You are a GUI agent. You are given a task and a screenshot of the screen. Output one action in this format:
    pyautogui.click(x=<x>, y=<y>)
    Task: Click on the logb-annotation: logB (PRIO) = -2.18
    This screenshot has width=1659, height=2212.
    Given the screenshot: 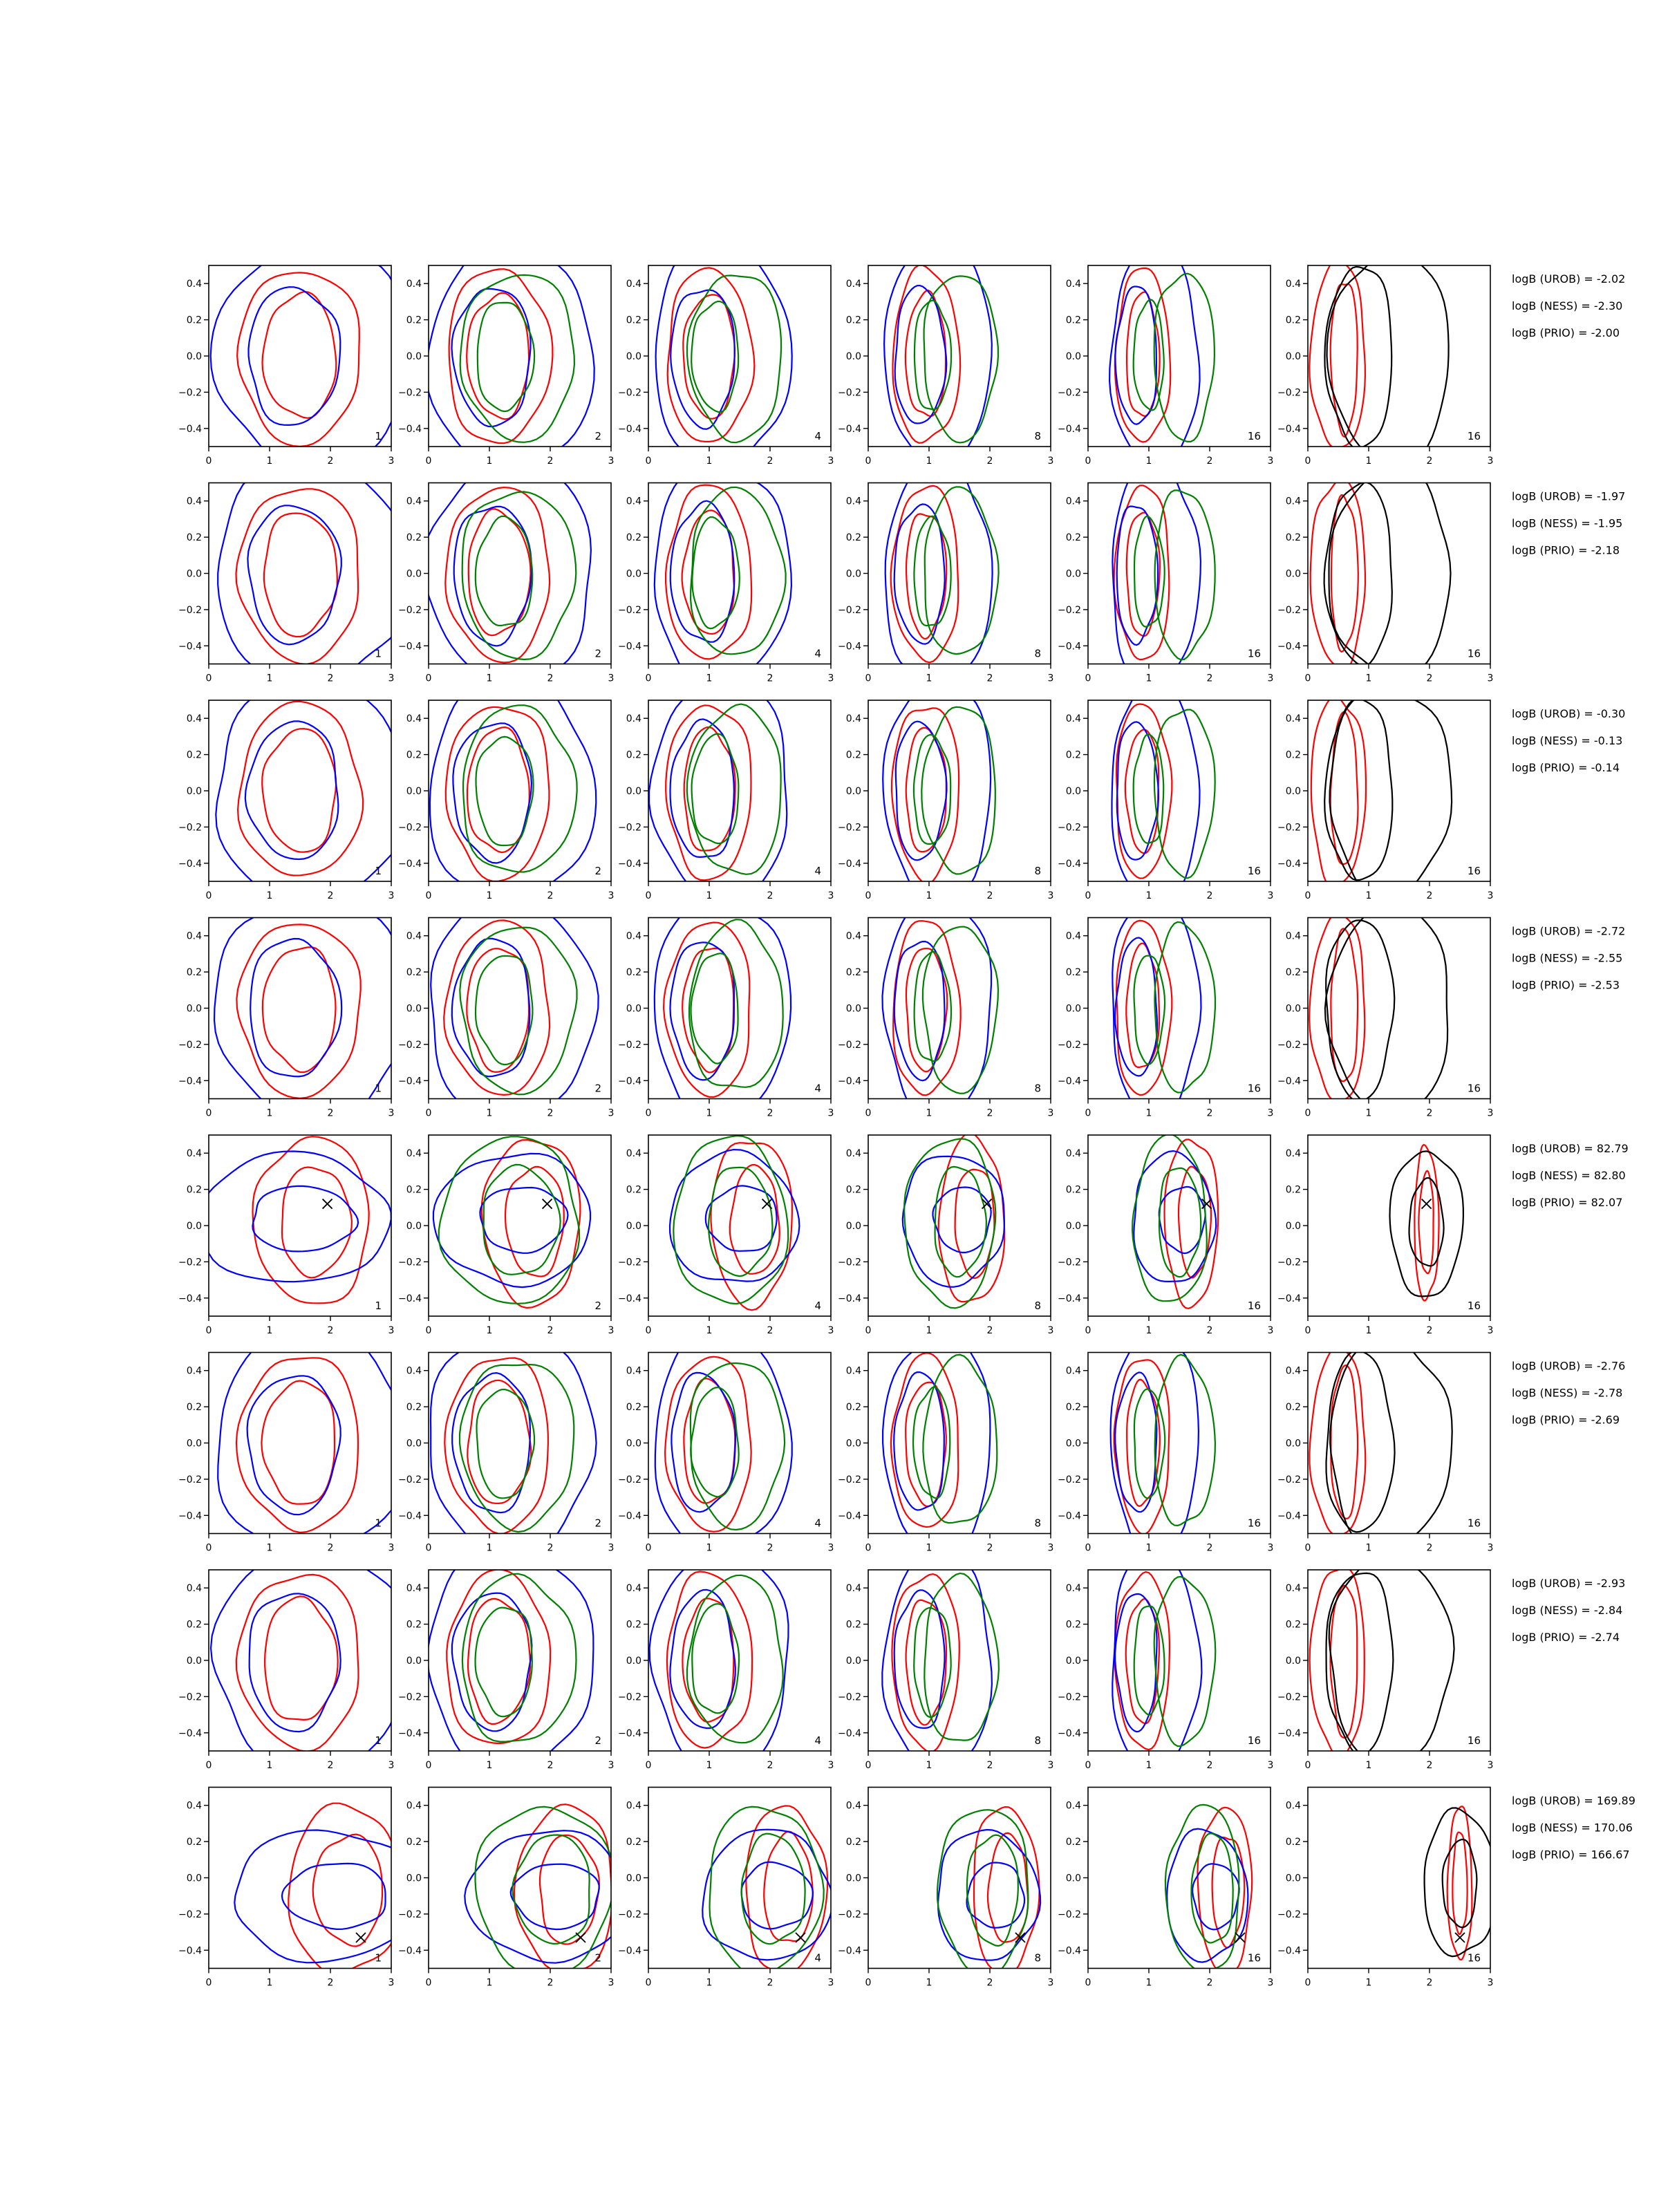 What is the action you would take?
    pyautogui.click(x=1566, y=550)
    